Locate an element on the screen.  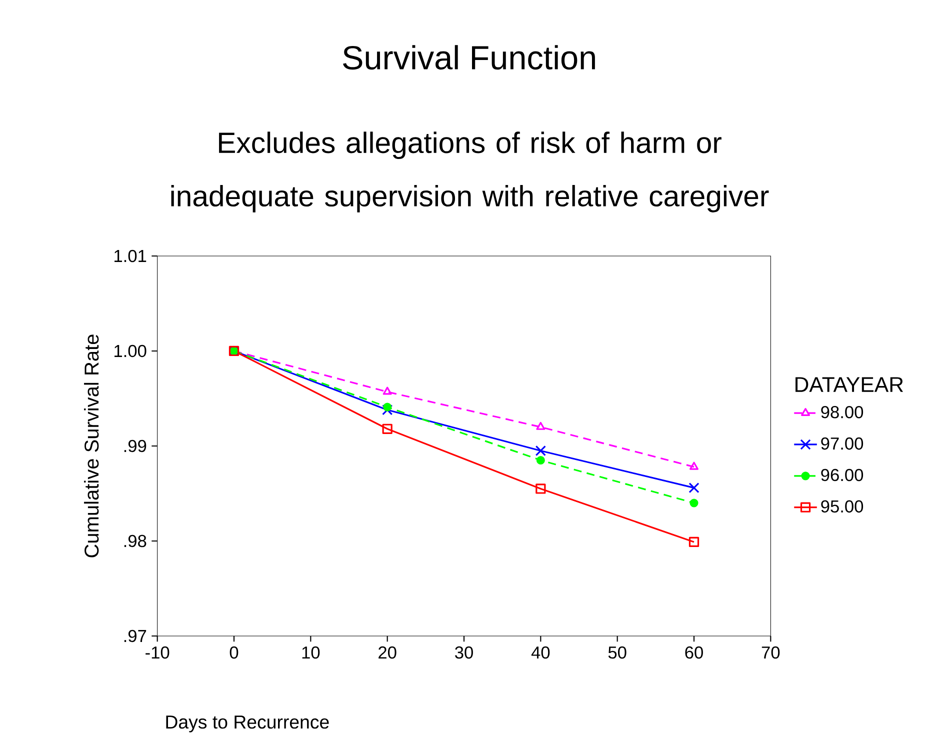
chart-subtitle: Excludes allegations of risk of harm or inadequate supervision with relative caregiver is located at coordinates (470, 172).